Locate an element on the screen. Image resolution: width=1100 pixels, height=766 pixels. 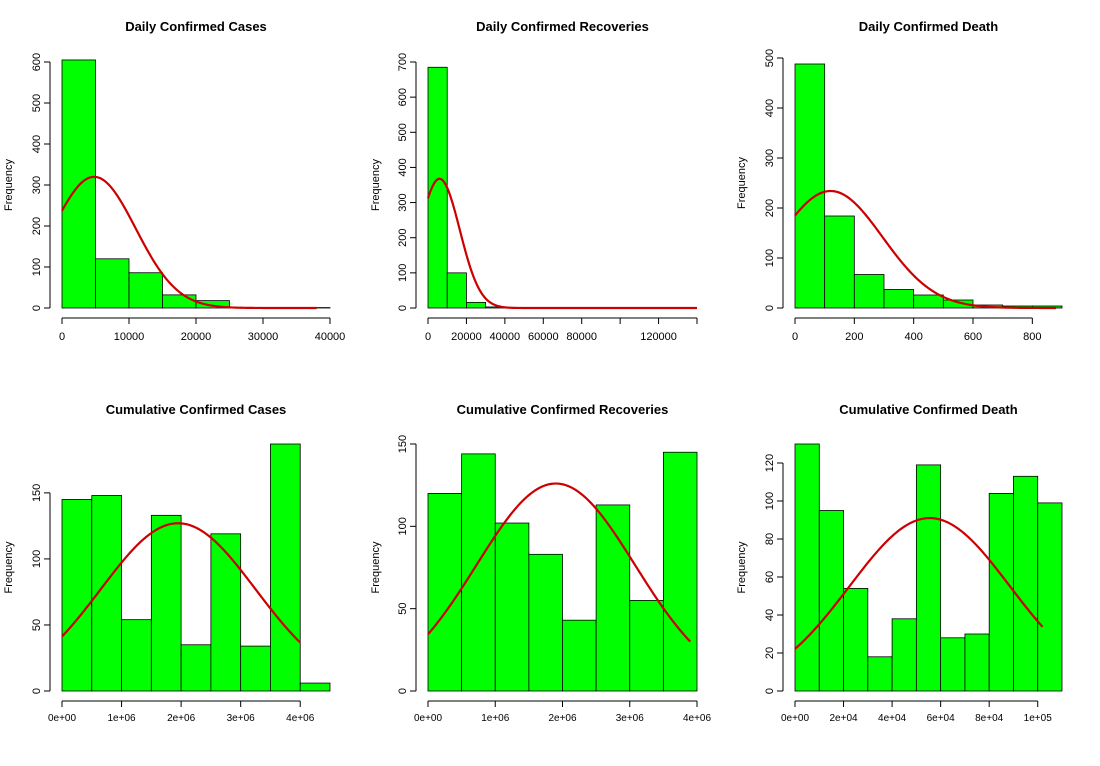
chart-title: Cumulative Confirmed Cases is located at coordinates (196, 409).